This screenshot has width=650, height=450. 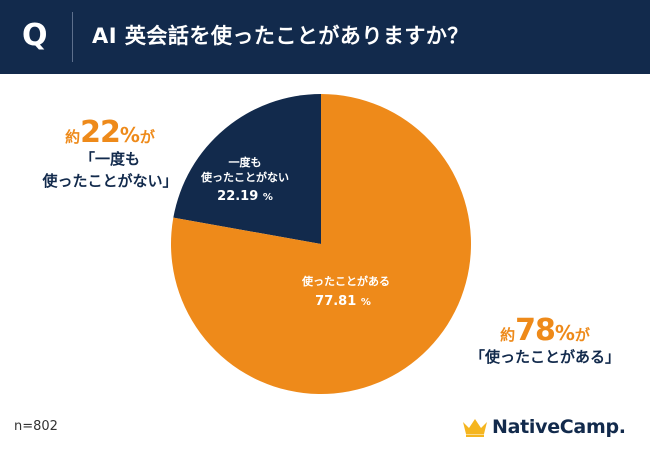 What do you see at coordinates (582, 335) in the screenshot?
I see `annotation-used-suffix: が` at bounding box center [582, 335].